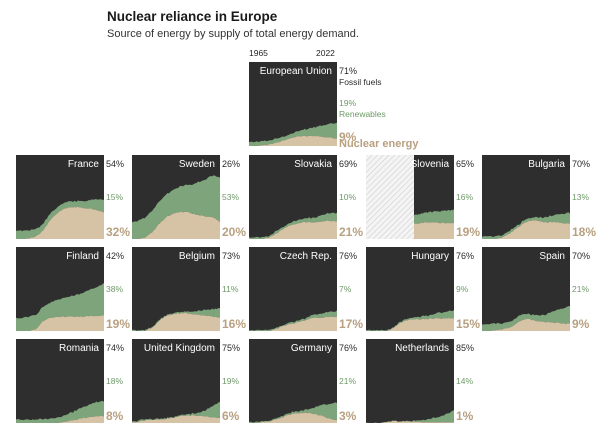 The width and height of the screenshot is (600, 438). I want to click on renewables-area-czech-rep, so click(293, 320).